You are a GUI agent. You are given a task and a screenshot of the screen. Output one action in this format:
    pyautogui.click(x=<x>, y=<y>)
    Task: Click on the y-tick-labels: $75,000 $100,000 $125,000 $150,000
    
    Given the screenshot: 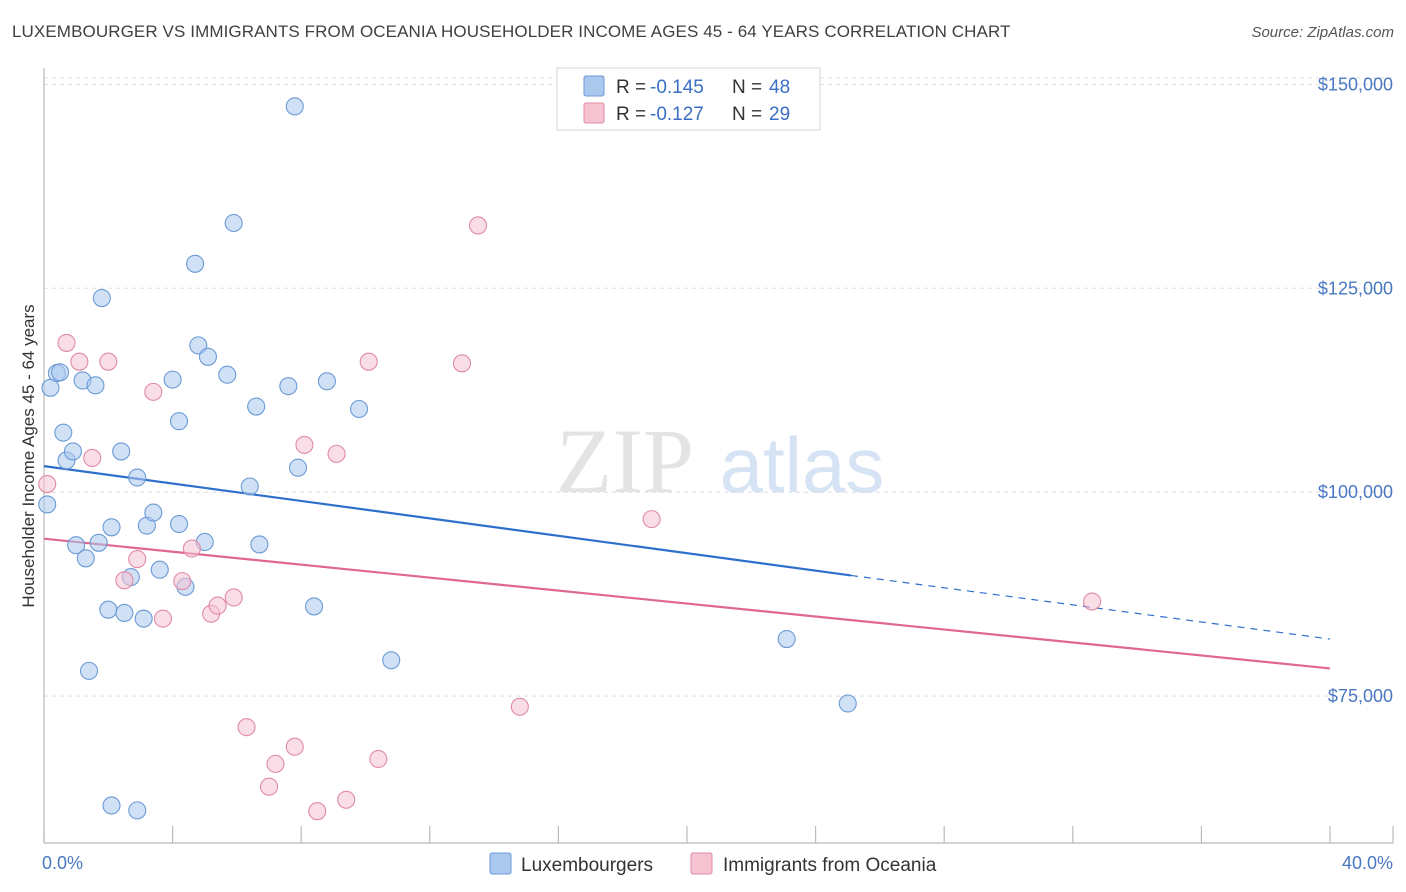 What is the action you would take?
    pyautogui.click(x=1355, y=390)
    